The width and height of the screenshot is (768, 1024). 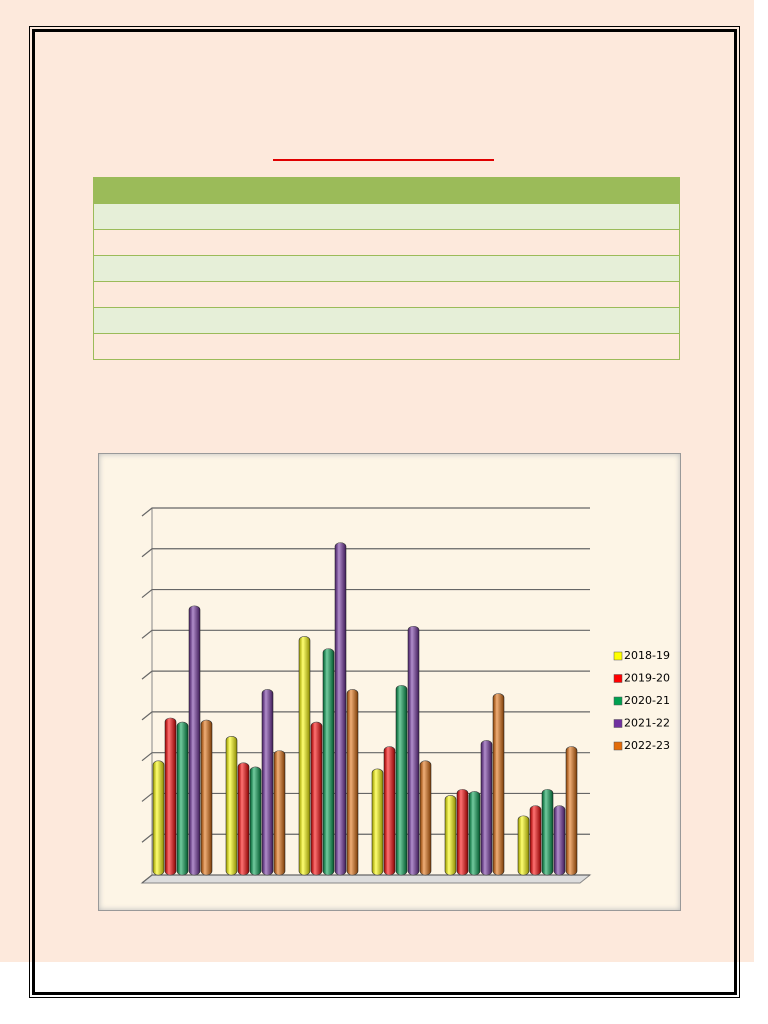 I want to click on legend-label: 2021-22, so click(x=647, y=723).